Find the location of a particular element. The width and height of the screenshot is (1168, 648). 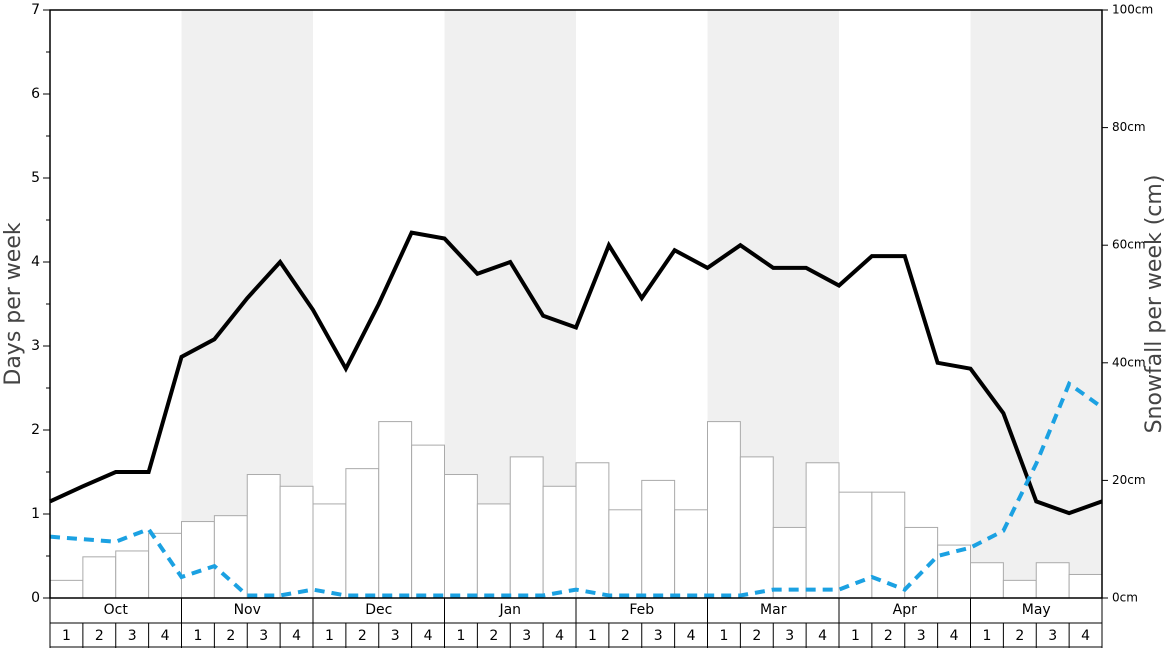

month-label: Nov is located at coordinates (247, 610).